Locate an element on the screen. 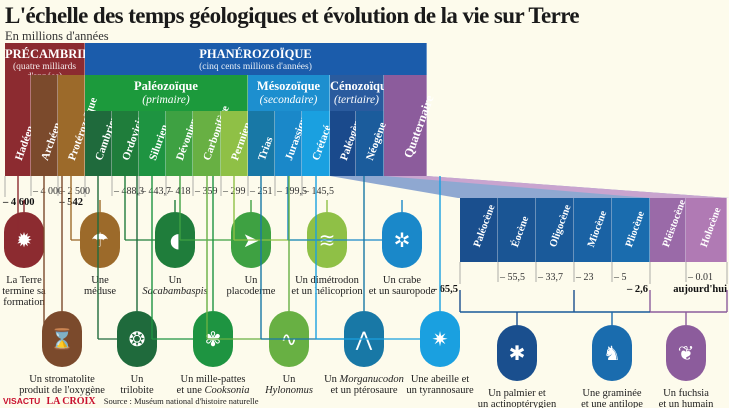  event-label: Une graminée et une antilope is located at coordinates (612, 398).